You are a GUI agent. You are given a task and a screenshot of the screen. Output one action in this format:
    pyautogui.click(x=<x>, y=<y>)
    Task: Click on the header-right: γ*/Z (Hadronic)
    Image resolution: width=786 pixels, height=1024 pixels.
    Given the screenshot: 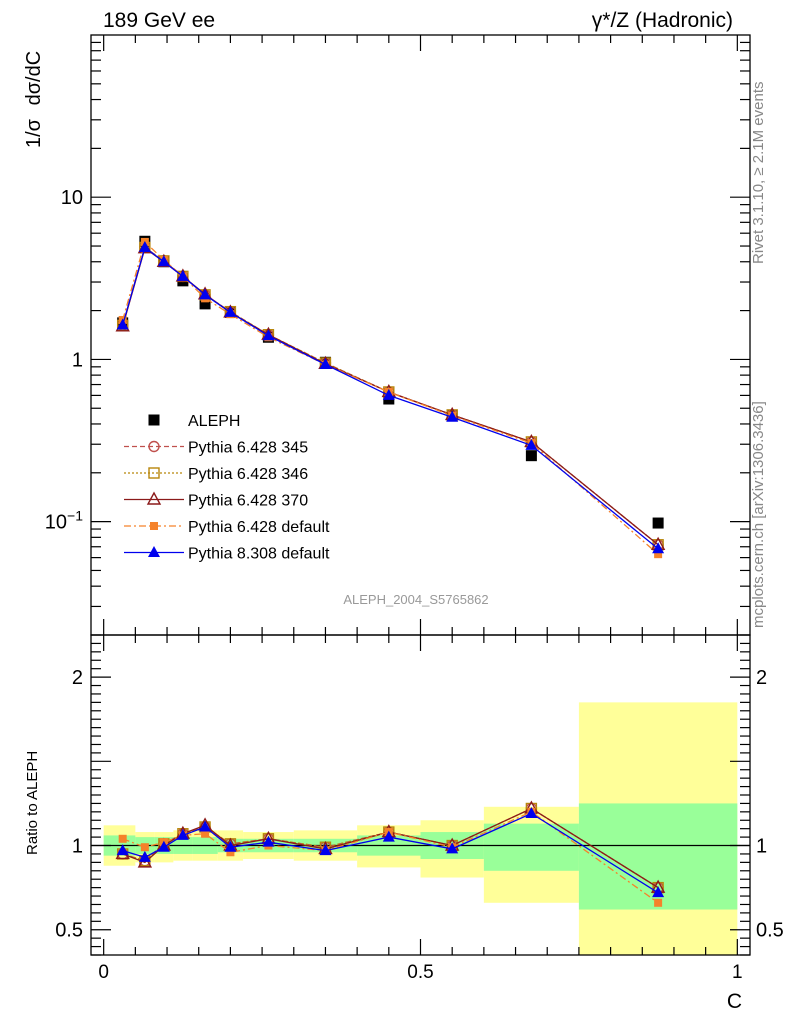 What is the action you would take?
    pyautogui.click(x=662, y=20)
    